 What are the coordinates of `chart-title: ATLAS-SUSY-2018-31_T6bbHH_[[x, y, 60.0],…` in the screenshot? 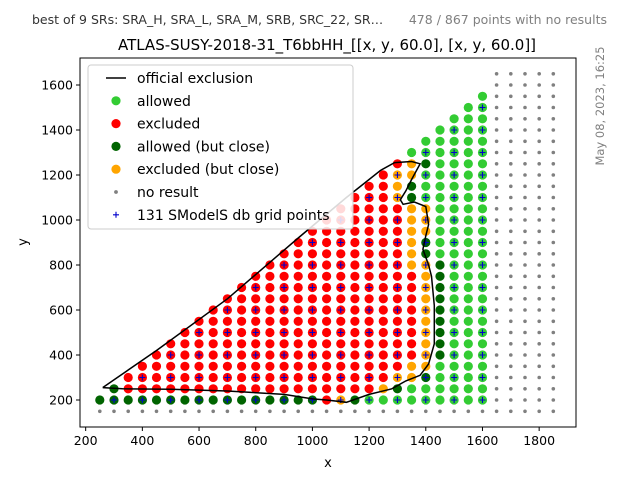 It's located at (327, 45).